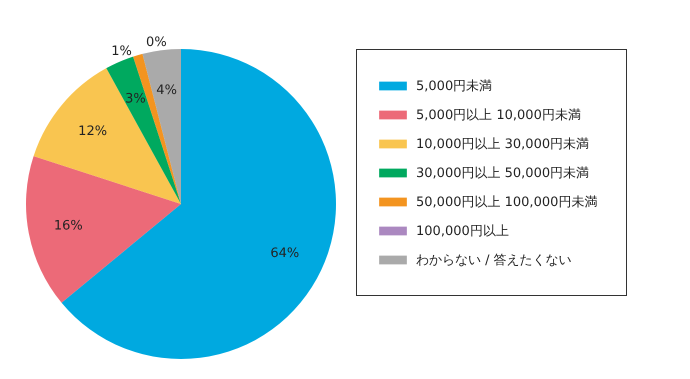  What do you see at coordinates (68, 226) in the screenshot?
I see `data-label: 16%` at bounding box center [68, 226].